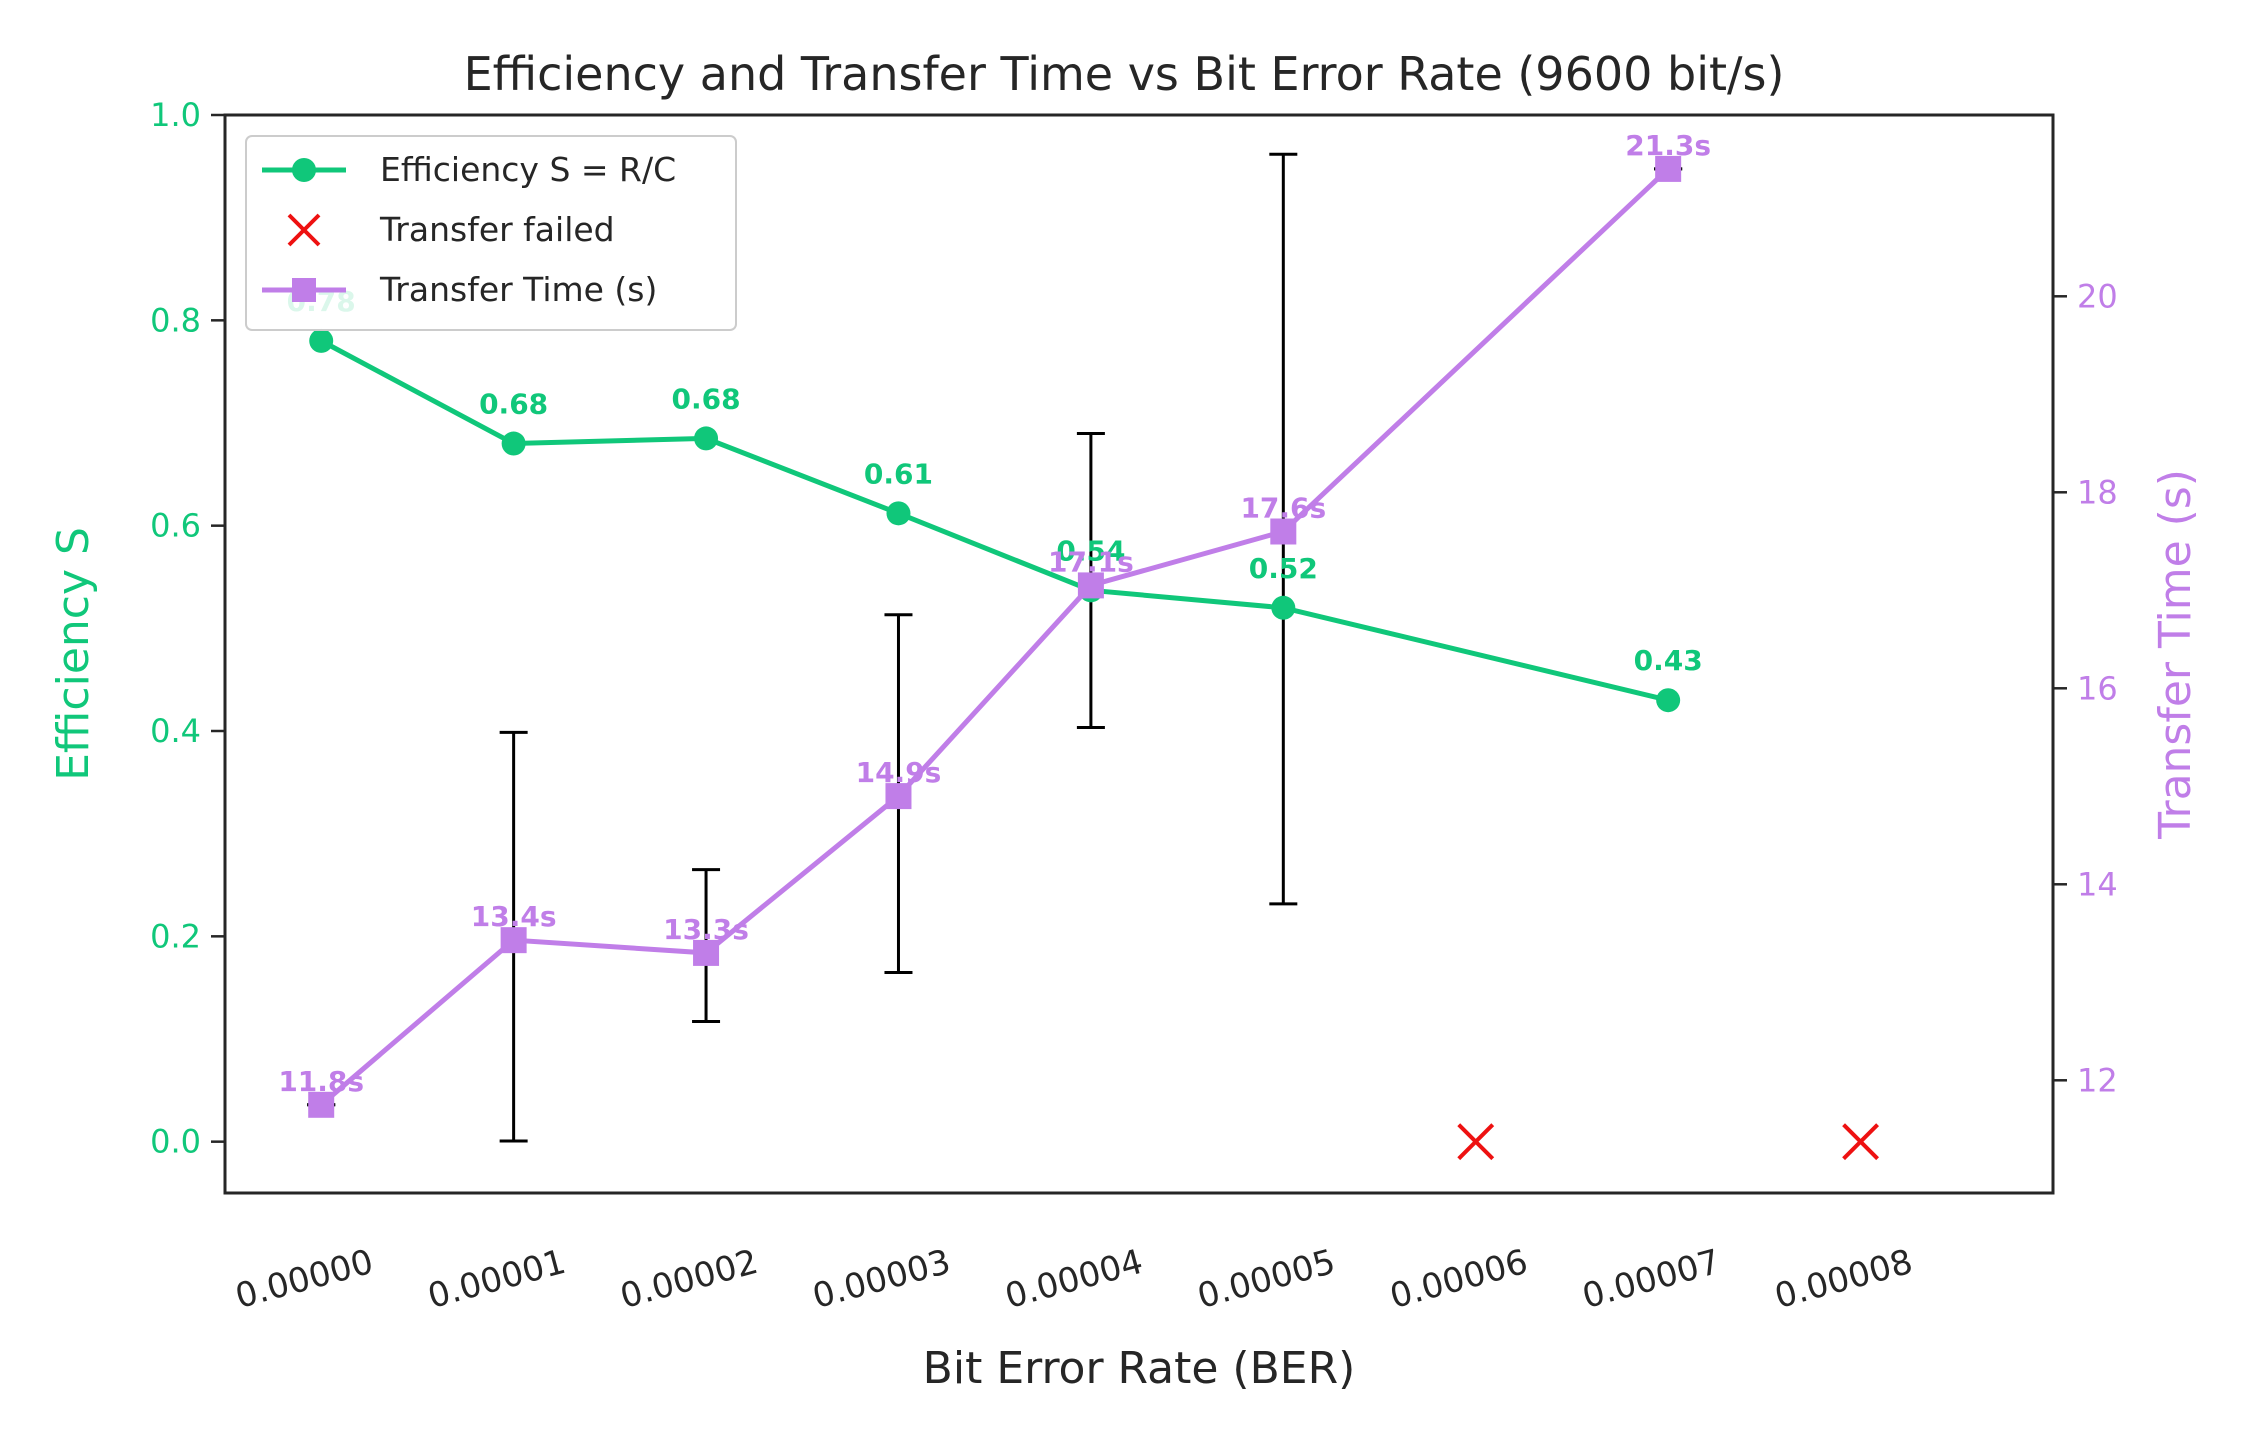 The image size is (2250, 1440). I want to click on x-tick-label: 0.00002, so click(689, 1279).